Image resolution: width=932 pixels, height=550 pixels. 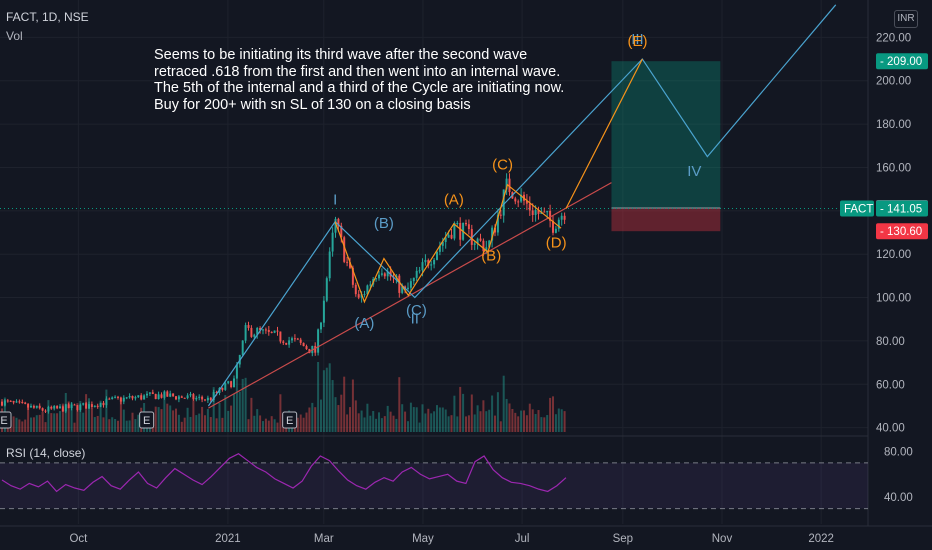 What do you see at coordinates (893, 38) in the screenshot?
I see `price-tick: 220.00` at bounding box center [893, 38].